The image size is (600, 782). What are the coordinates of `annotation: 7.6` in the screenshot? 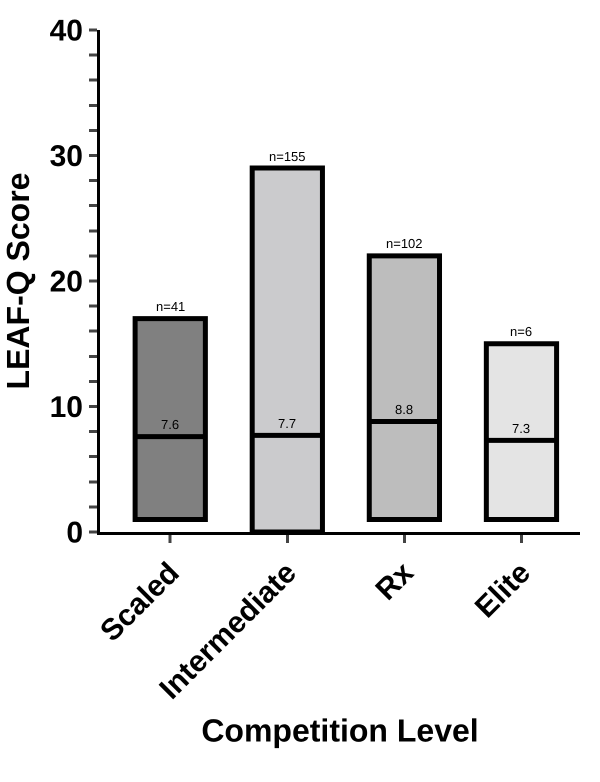 It's located at (170, 424).